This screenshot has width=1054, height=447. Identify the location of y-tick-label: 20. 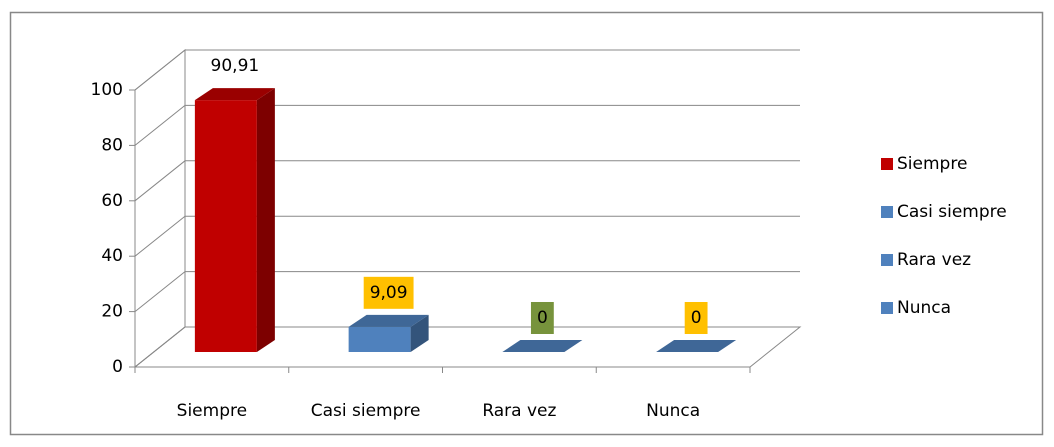
(112, 312).